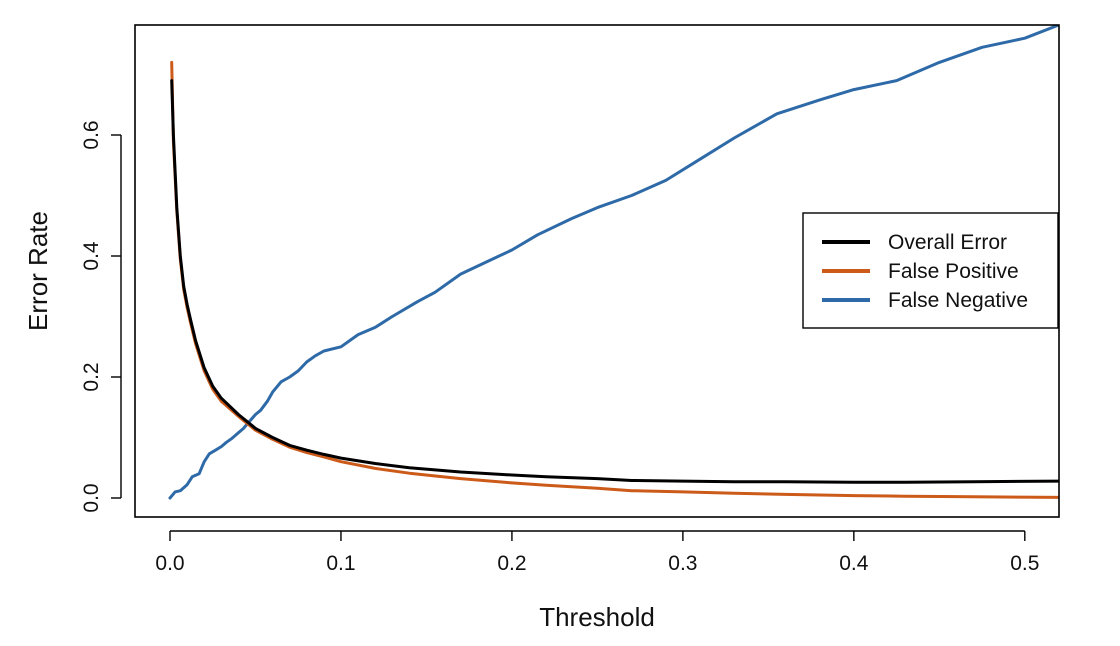  I want to click on x-tick-label: 0.2, so click(511, 563).